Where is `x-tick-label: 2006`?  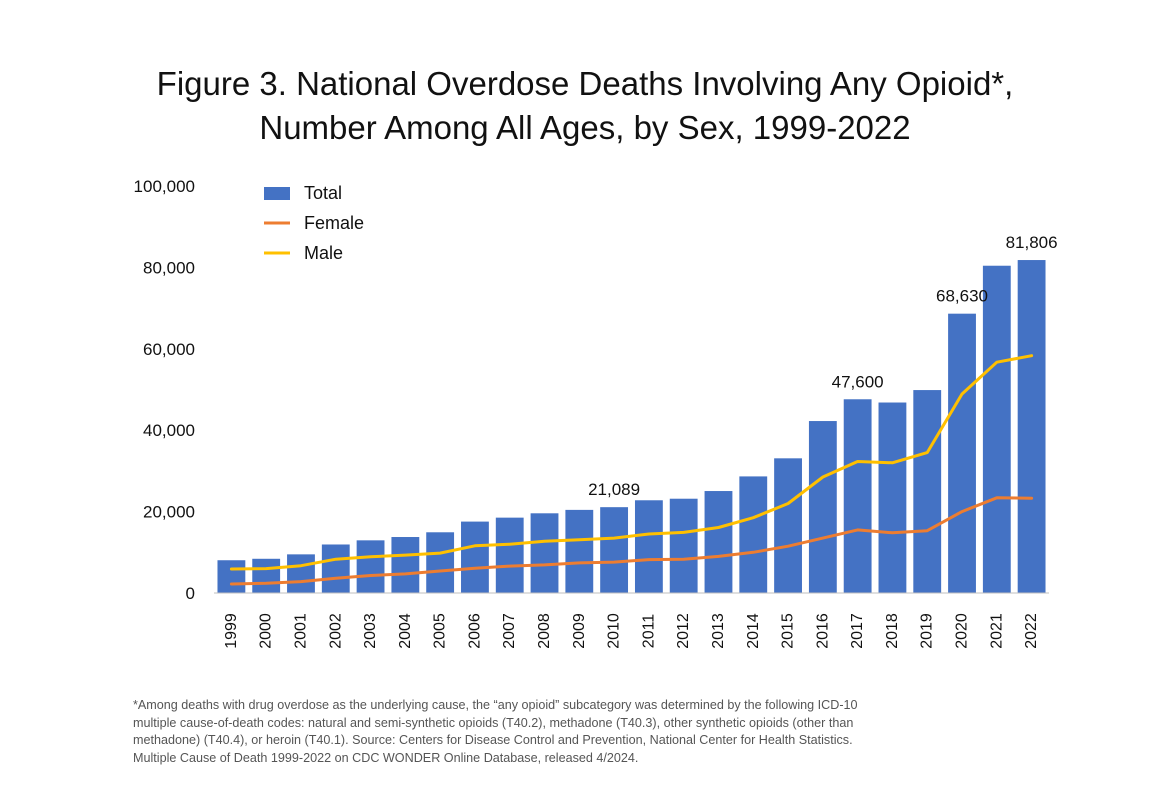 x-tick-label: 2006 is located at coordinates (474, 631).